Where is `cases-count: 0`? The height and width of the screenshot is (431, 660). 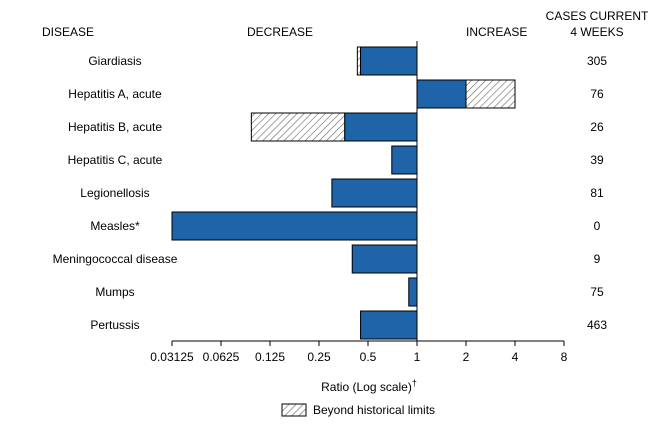
cases-count: 0 is located at coordinates (597, 226).